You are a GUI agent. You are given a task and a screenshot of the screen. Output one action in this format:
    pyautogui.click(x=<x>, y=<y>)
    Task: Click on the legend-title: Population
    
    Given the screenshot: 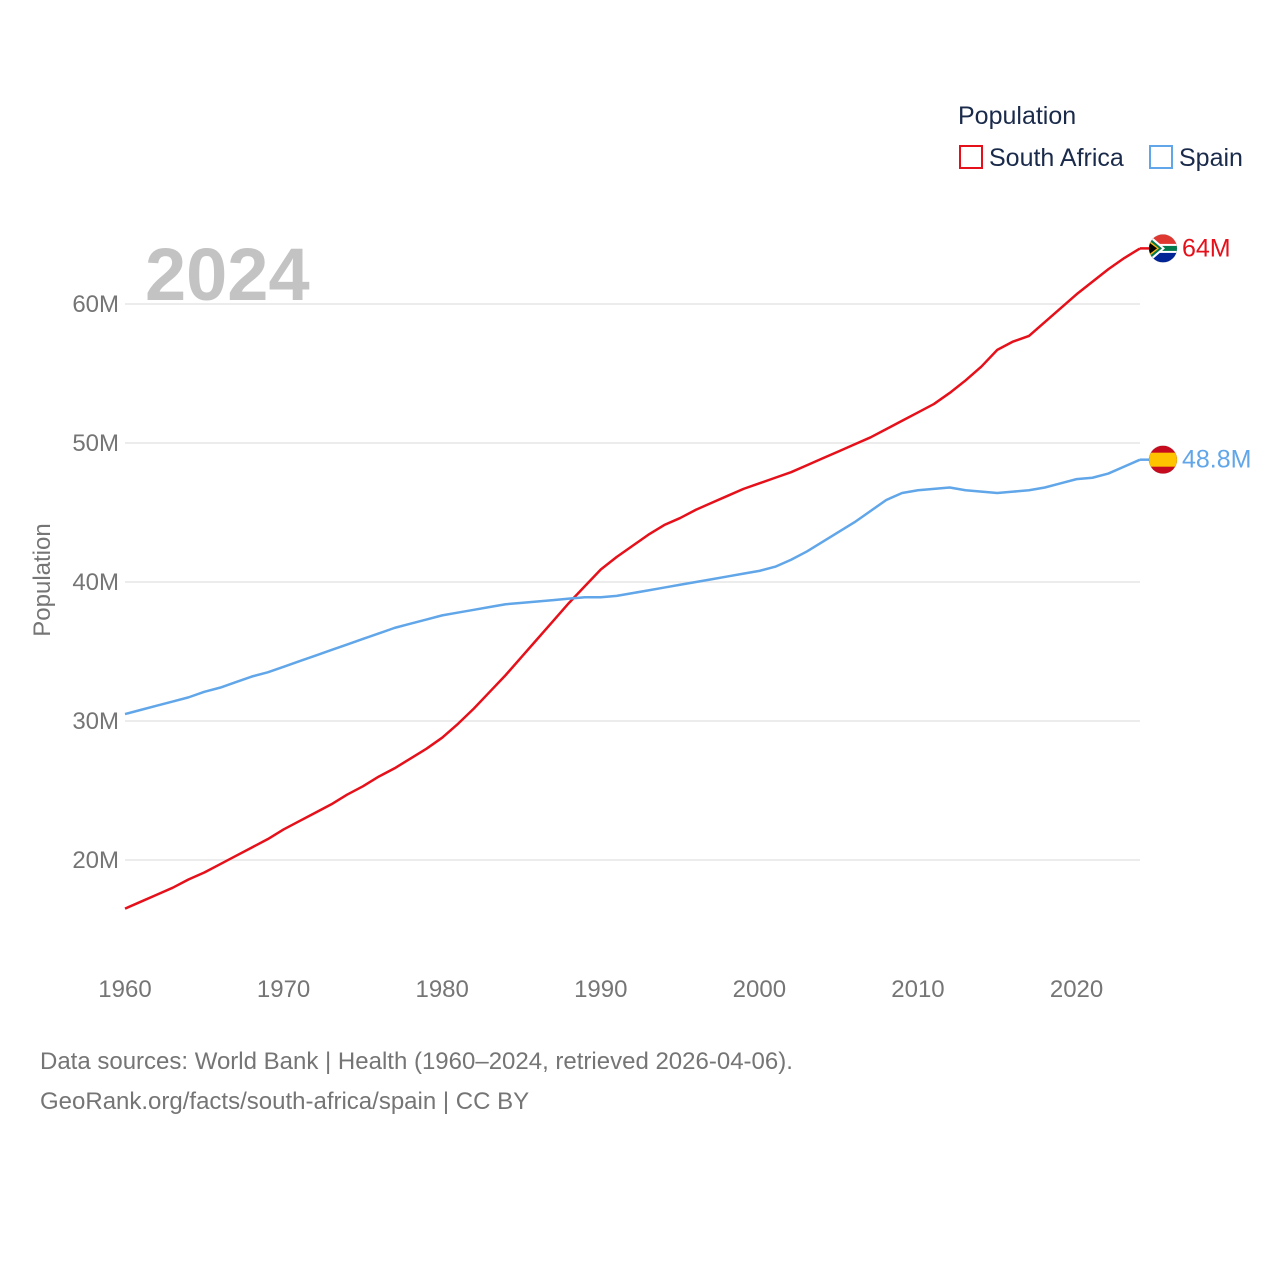 What is the action you would take?
    pyautogui.click(x=1017, y=116)
    